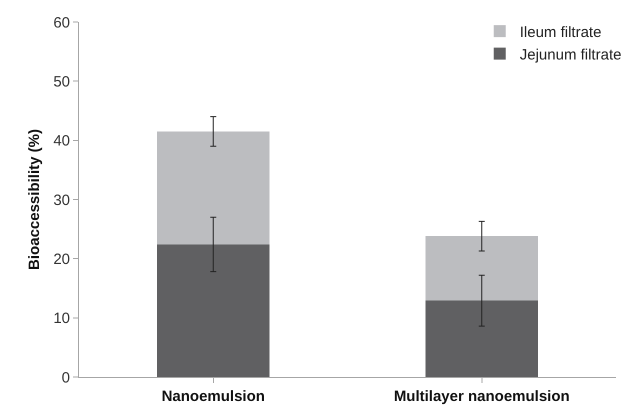 This screenshot has width=639, height=414. I want to click on y-tick-label: 40, so click(61, 141).